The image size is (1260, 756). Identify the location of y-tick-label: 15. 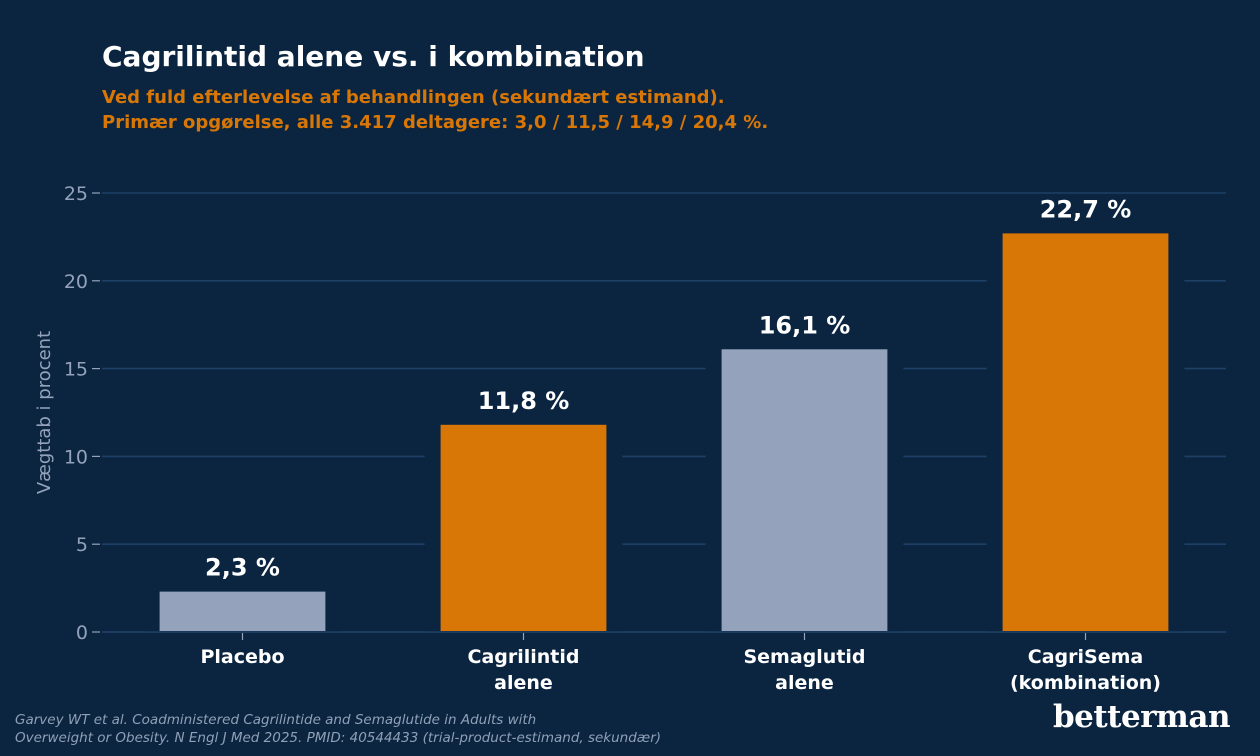
(76, 370).